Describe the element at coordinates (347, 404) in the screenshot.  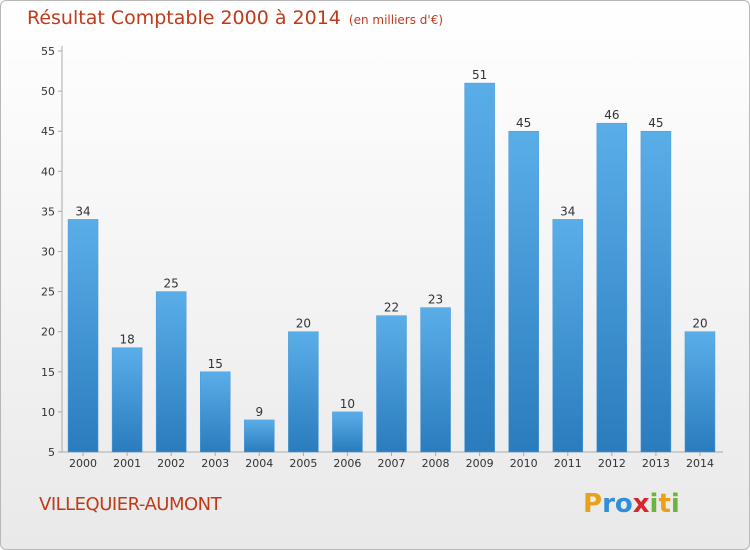
I see `bar-value-label: 10` at that location.